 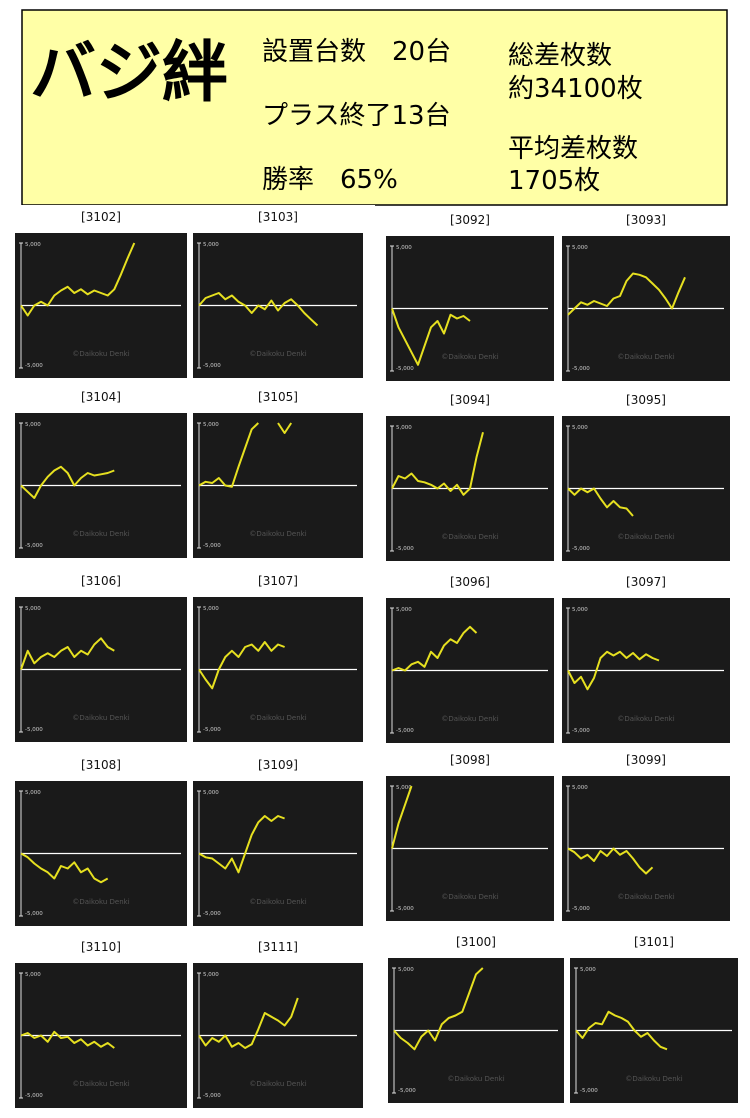 I want to click on plus-count: プラス終了13台, so click(x=356, y=116).